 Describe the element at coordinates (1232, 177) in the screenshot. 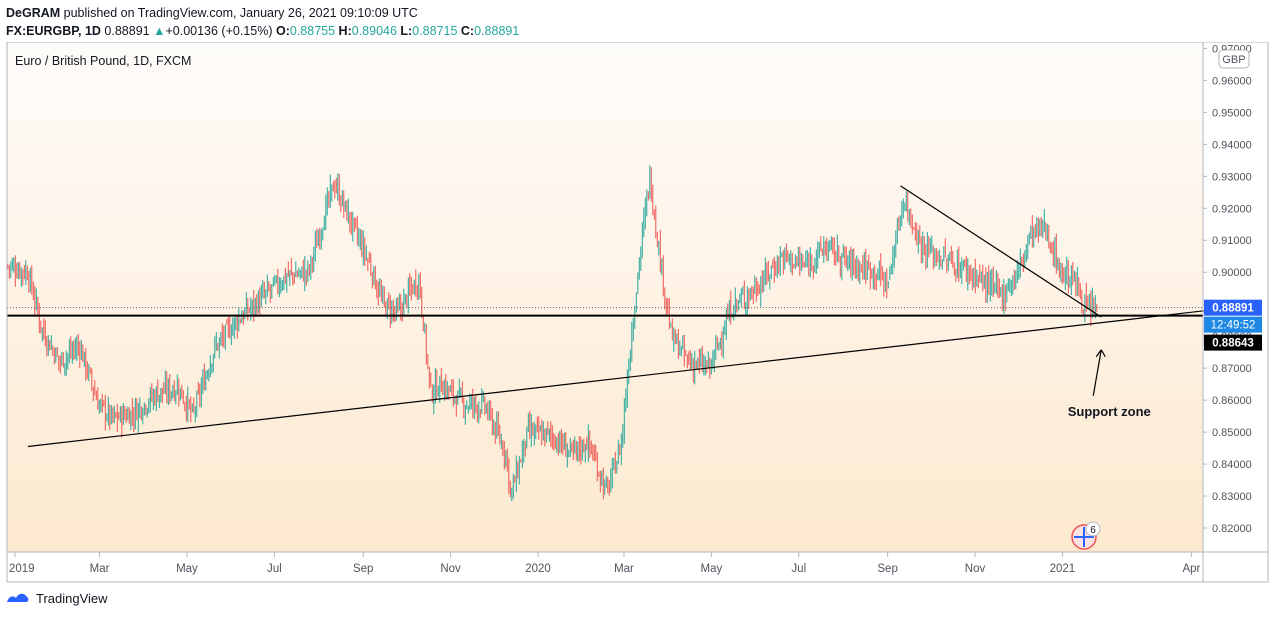

I see `y-tick-label: 0.93000` at that location.